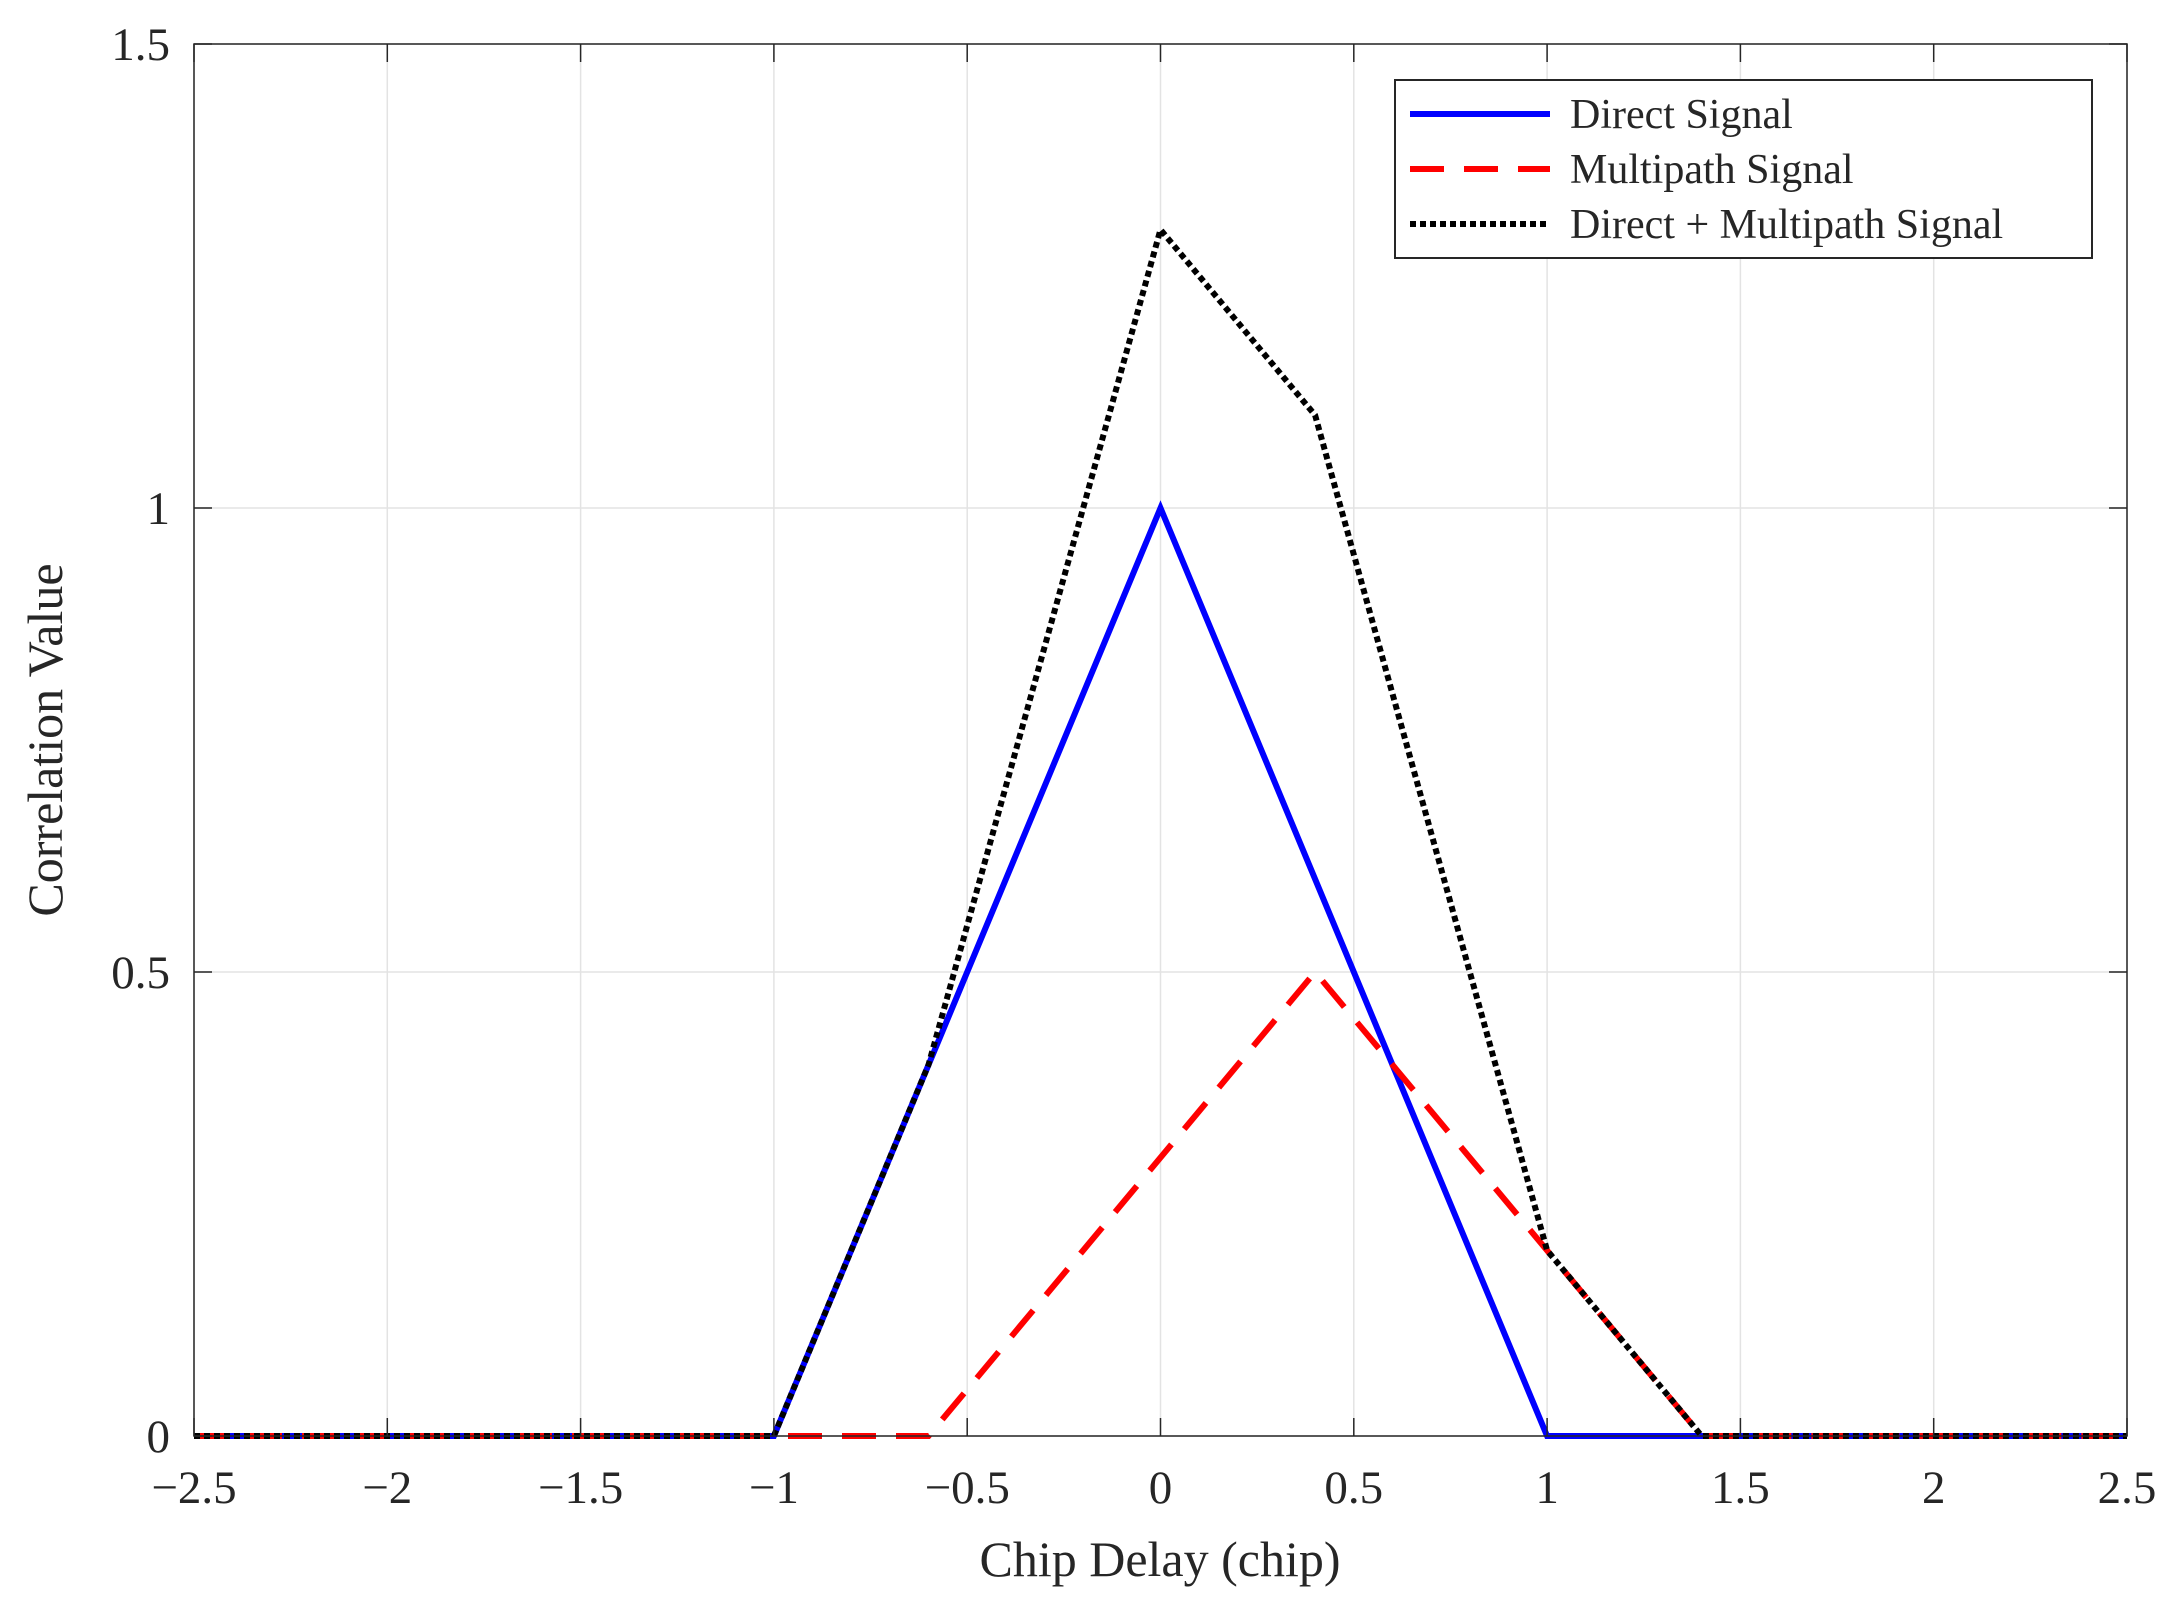 The width and height of the screenshot is (2180, 1622). Describe the element at coordinates (774, 1488) in the screenshot. I see `x-tick-label: −1` at that location.